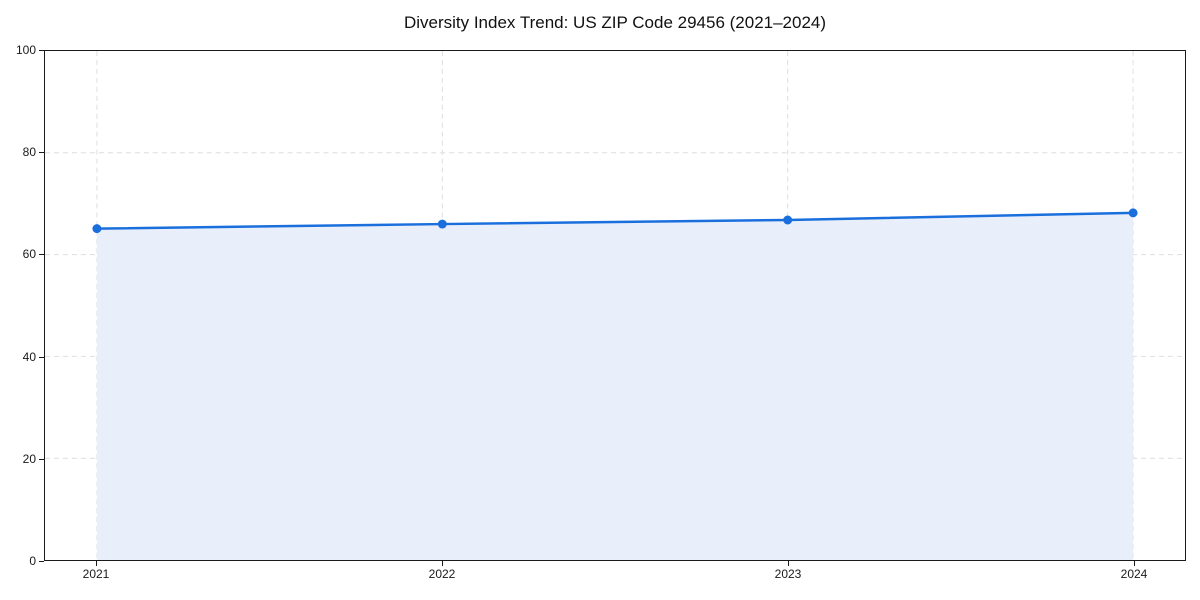 The width and height of the screenshot is (1200, 600). What do you see at coordinates (615, 220) in the screenshot?
I see `trend-line` at bounding box center [615, 220].